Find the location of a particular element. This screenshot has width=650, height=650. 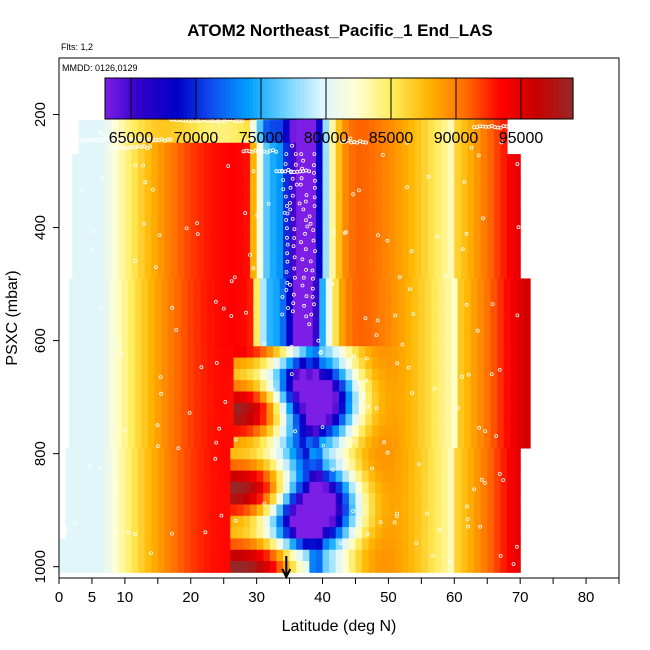

x-tick-label: 30 is located at coordinates (256, 597).